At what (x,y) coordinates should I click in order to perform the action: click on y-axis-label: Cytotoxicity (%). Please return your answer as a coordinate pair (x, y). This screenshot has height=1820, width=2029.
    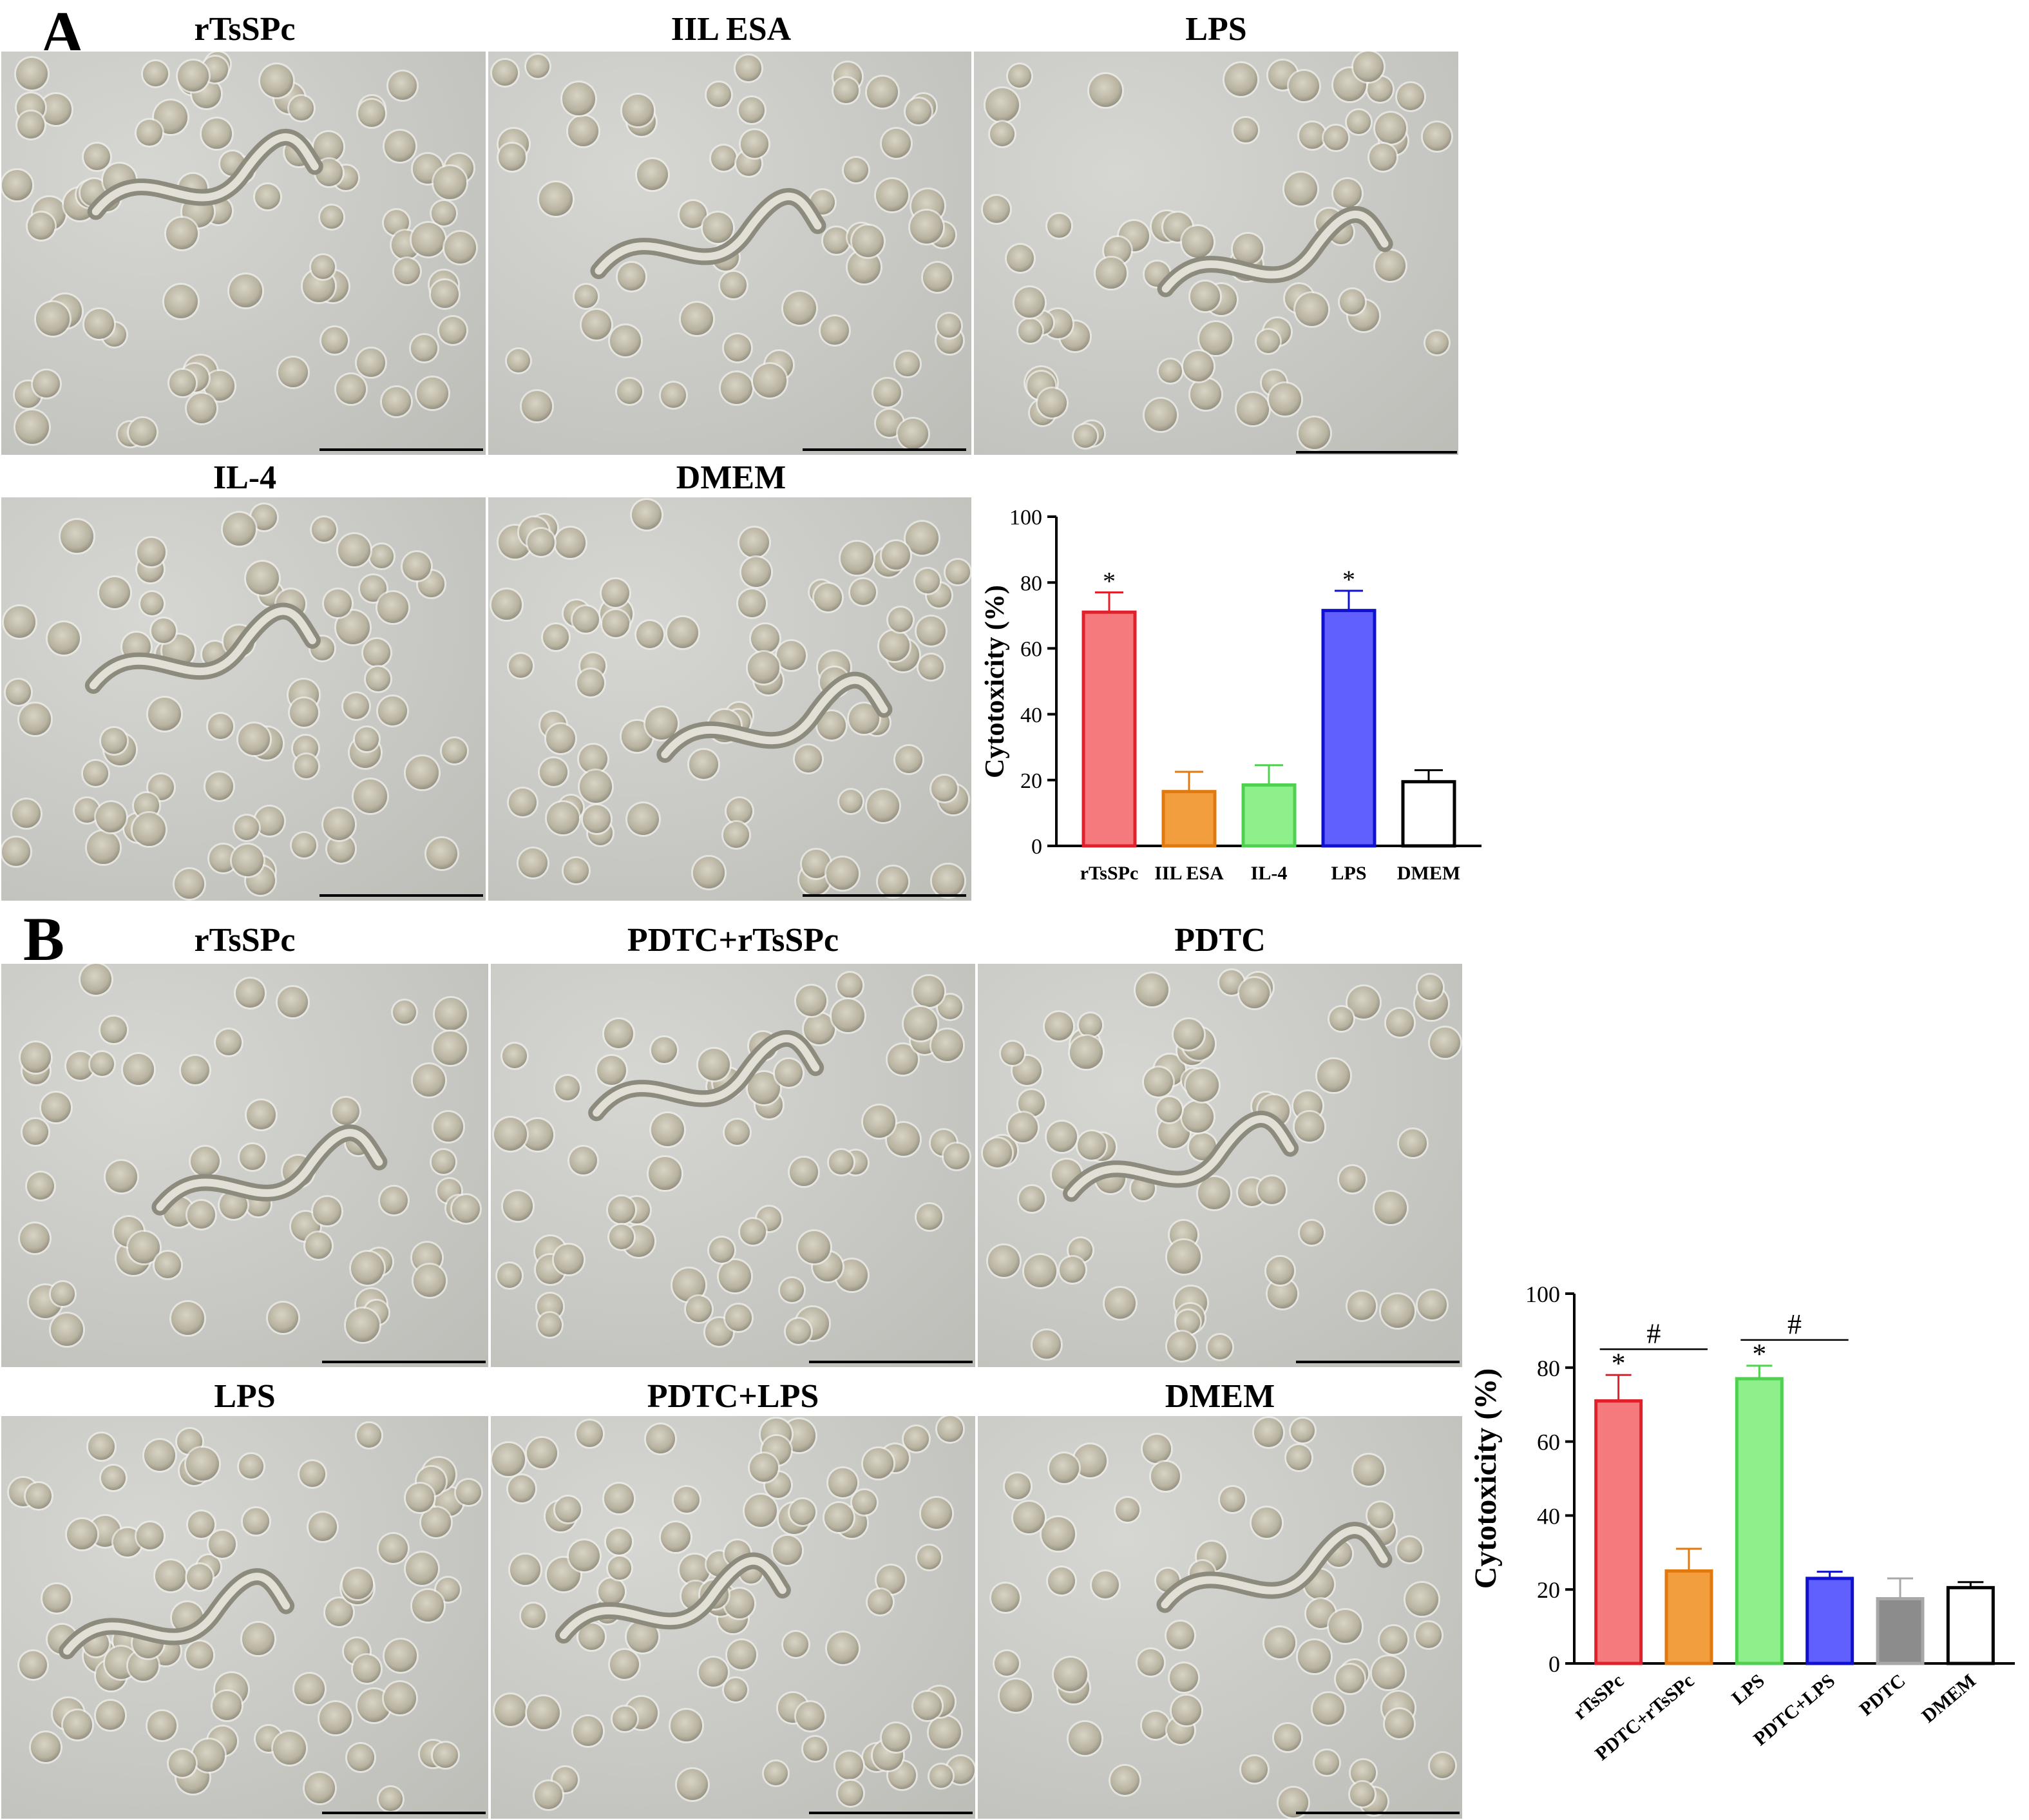
    Looking at the image, I should click on (1486, 1479).